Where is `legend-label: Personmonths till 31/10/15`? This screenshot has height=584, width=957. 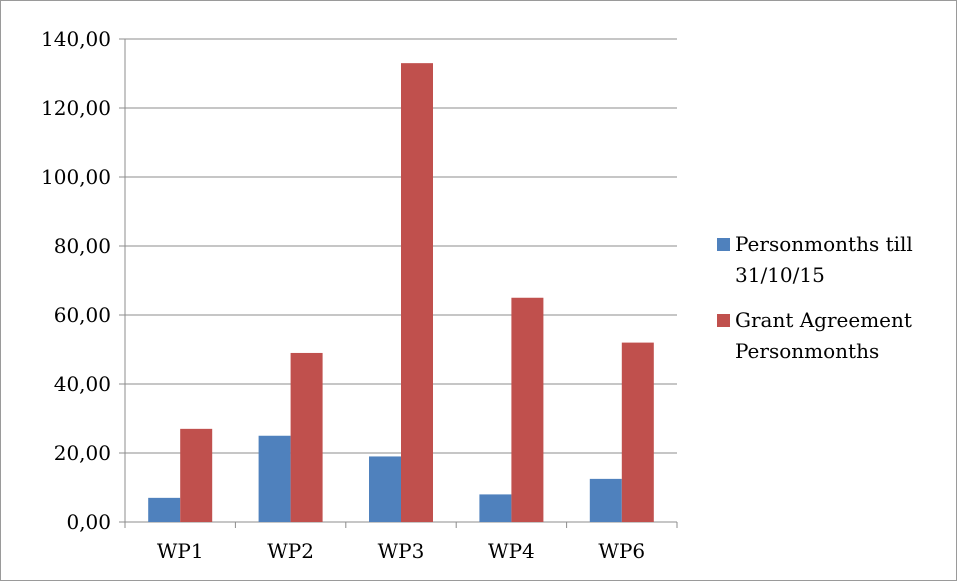 legend-label: Personmonths till 31/10/15 is located at coordinates (824, 259).